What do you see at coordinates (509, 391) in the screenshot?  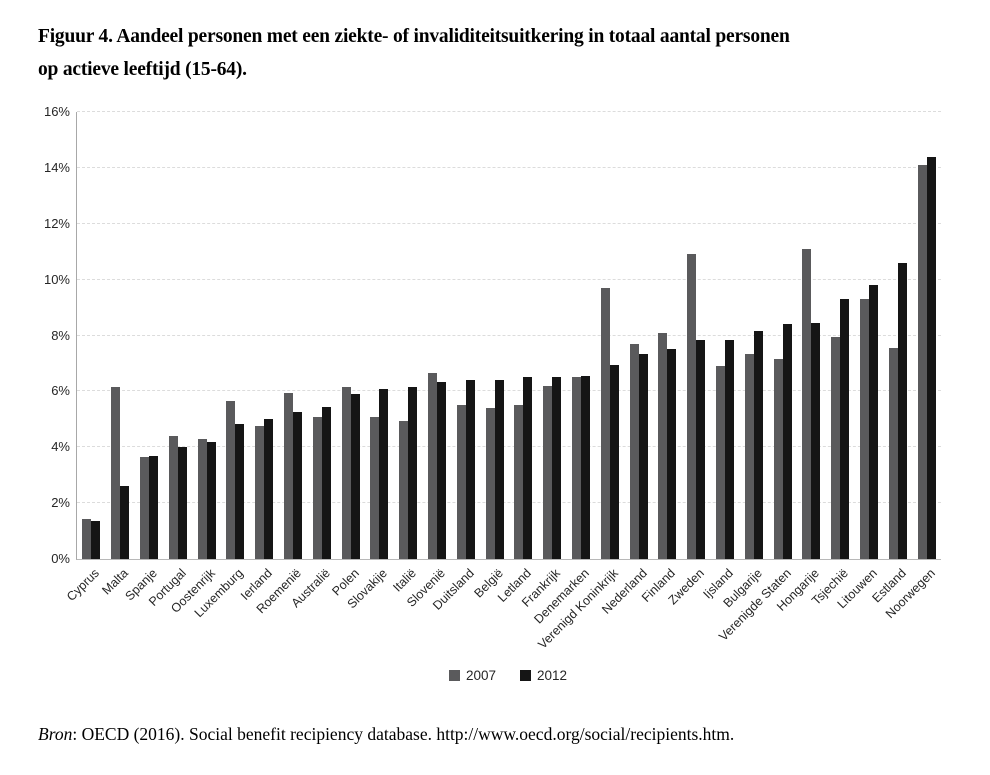 I see `gridline-6%` at bounding box center [509, 391].